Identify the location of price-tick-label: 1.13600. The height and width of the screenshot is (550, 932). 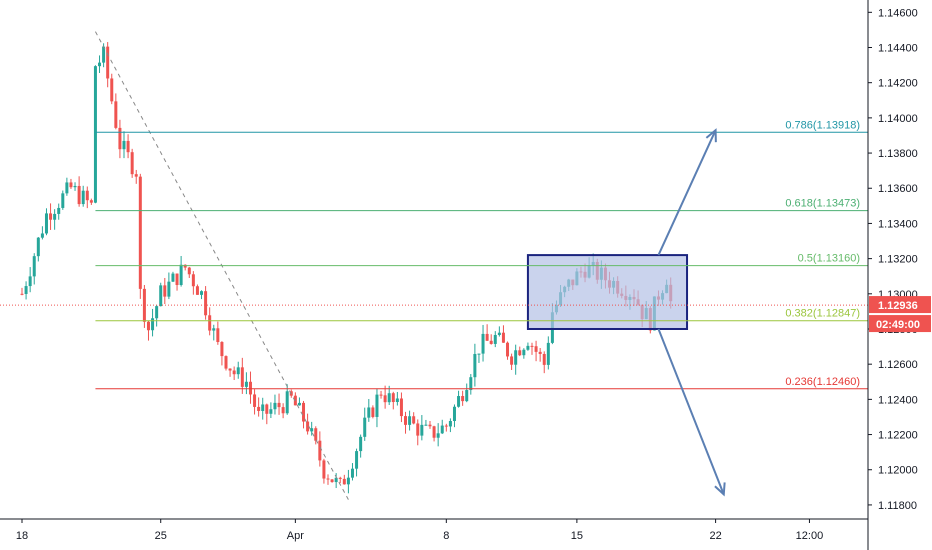
(898, 189).